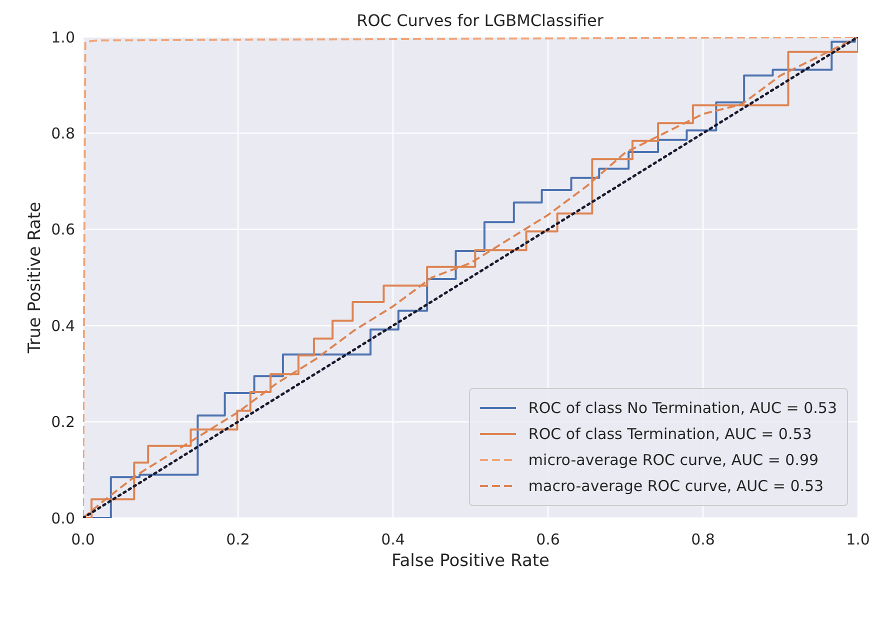 This screenshot has height=619, width=878. Describe the element at coordinates (676, 486) in the screenshot. I see `legend-label: macro-average ROC curve, AUC = 0.53` at that location.